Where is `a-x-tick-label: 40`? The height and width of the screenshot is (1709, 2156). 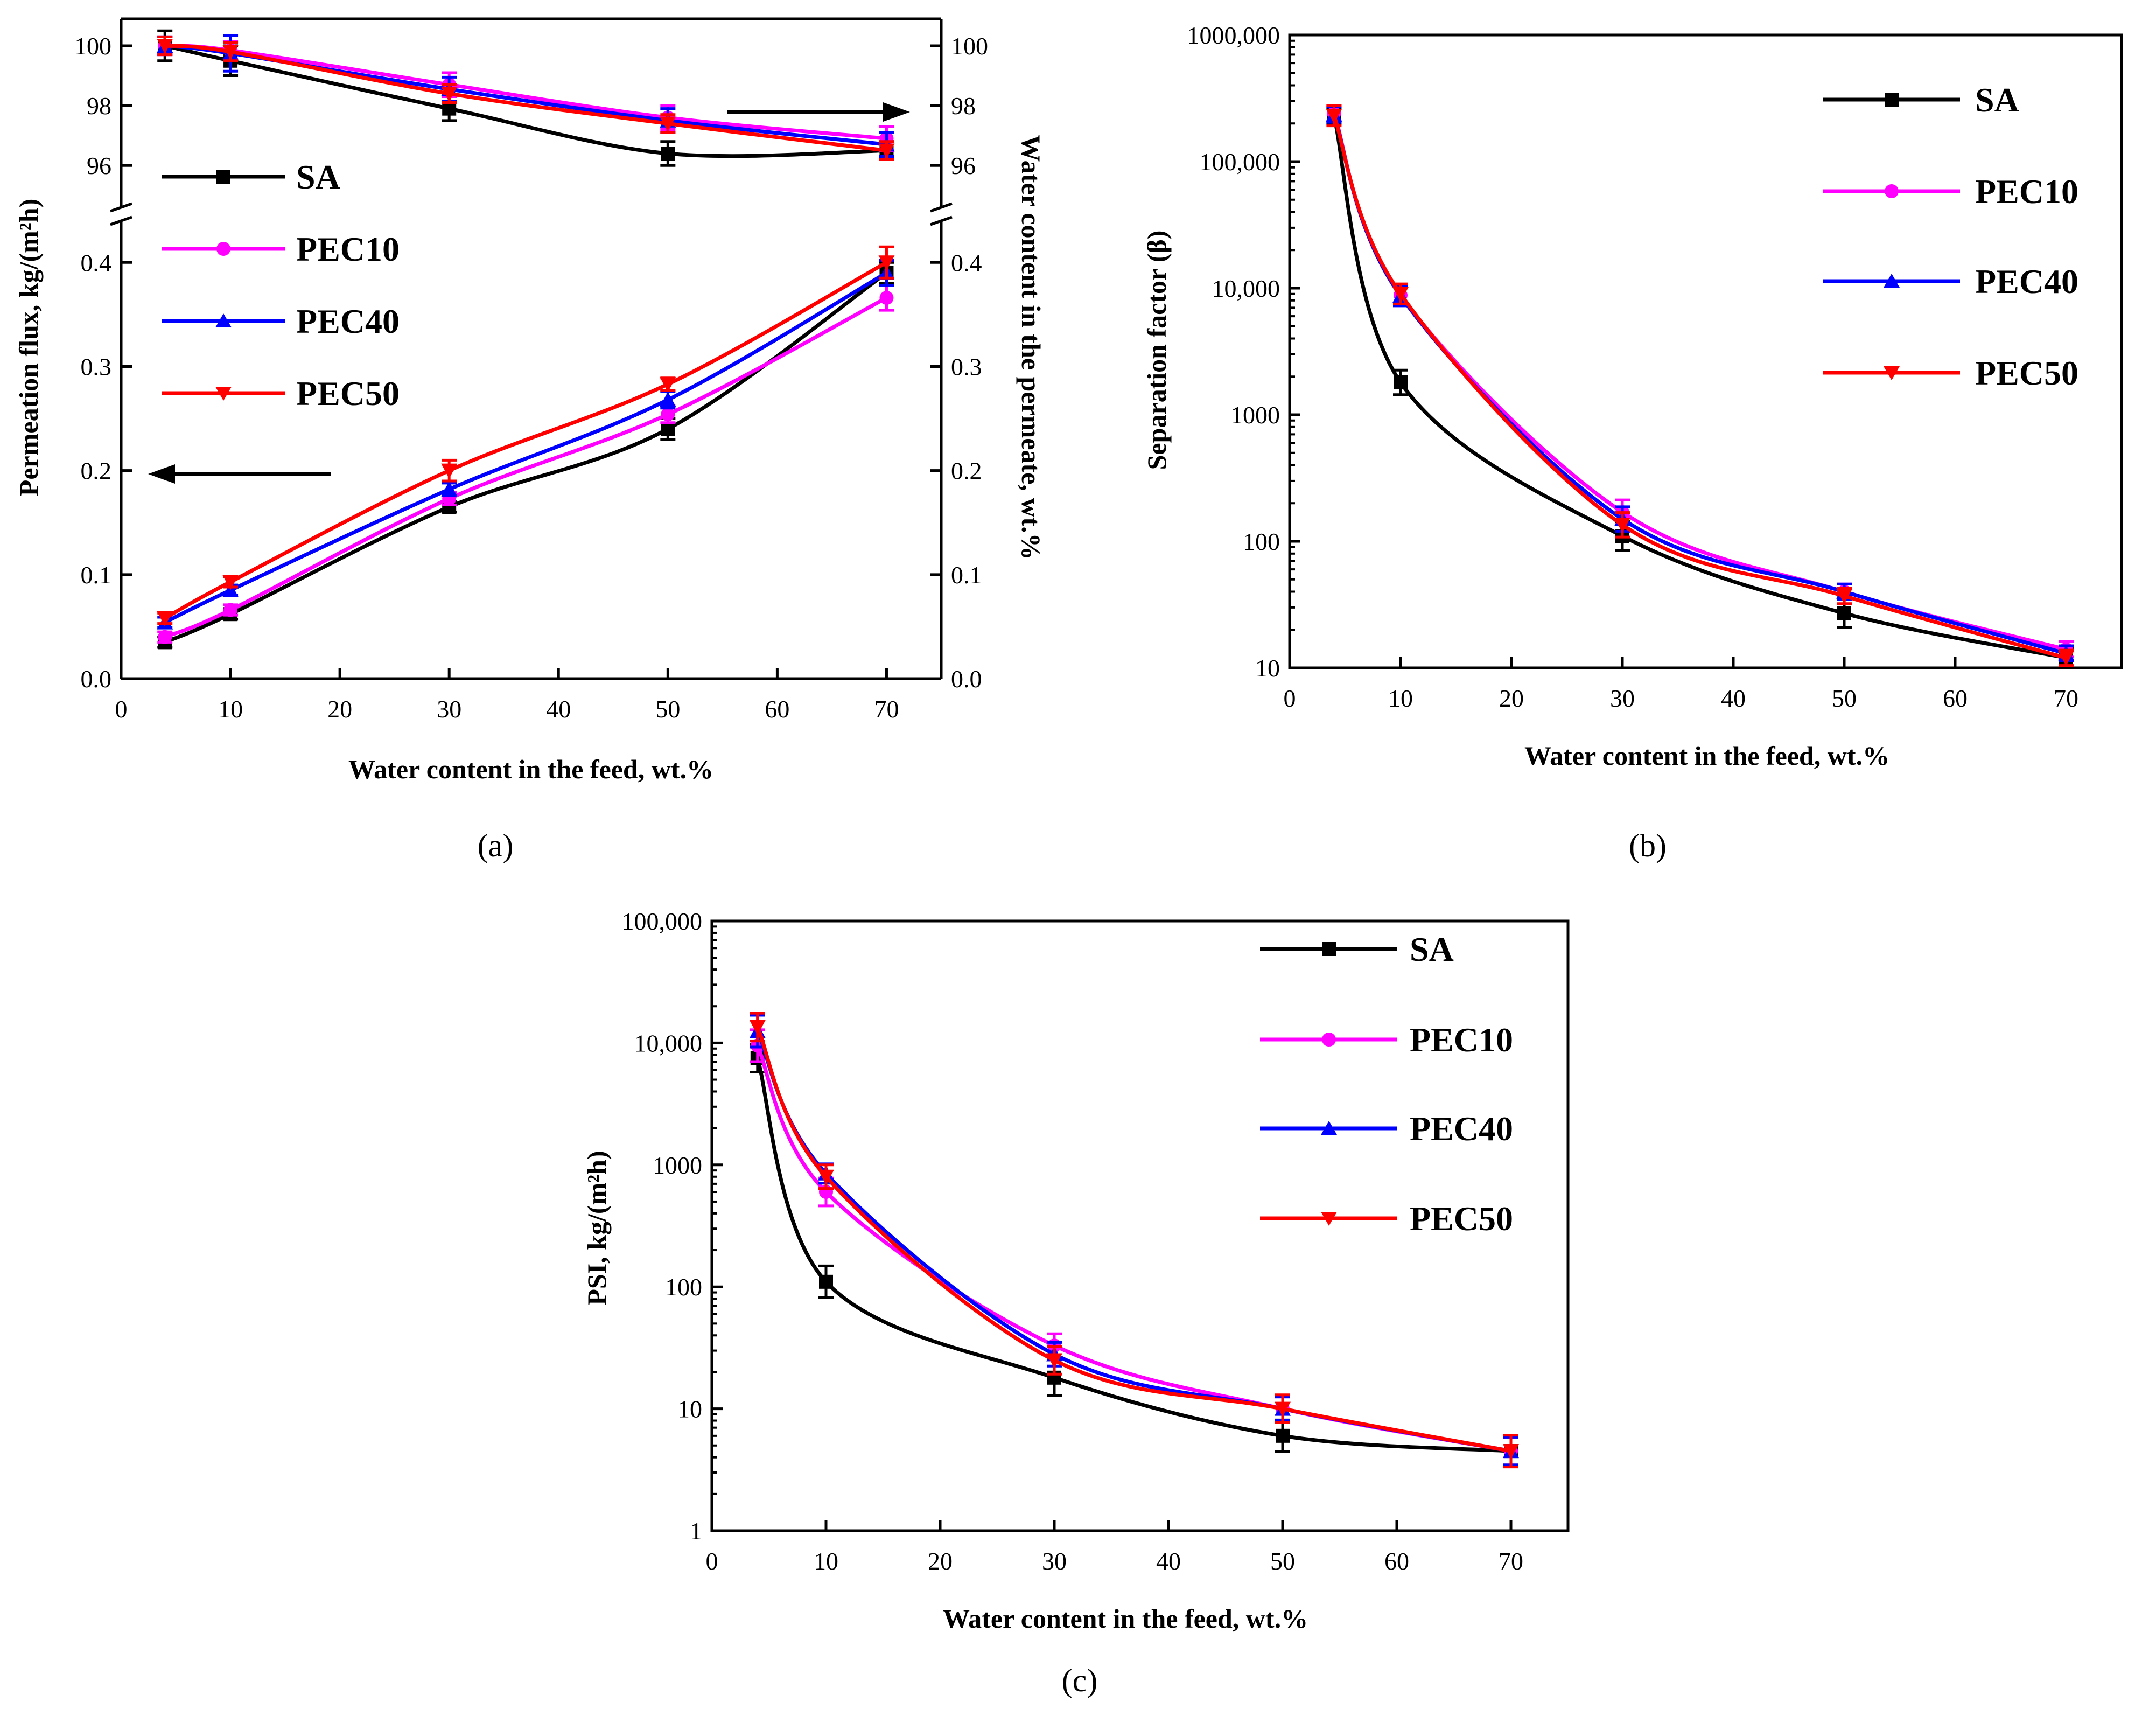
a-x-tick-label: 40 is located at coordinates (558, 709).